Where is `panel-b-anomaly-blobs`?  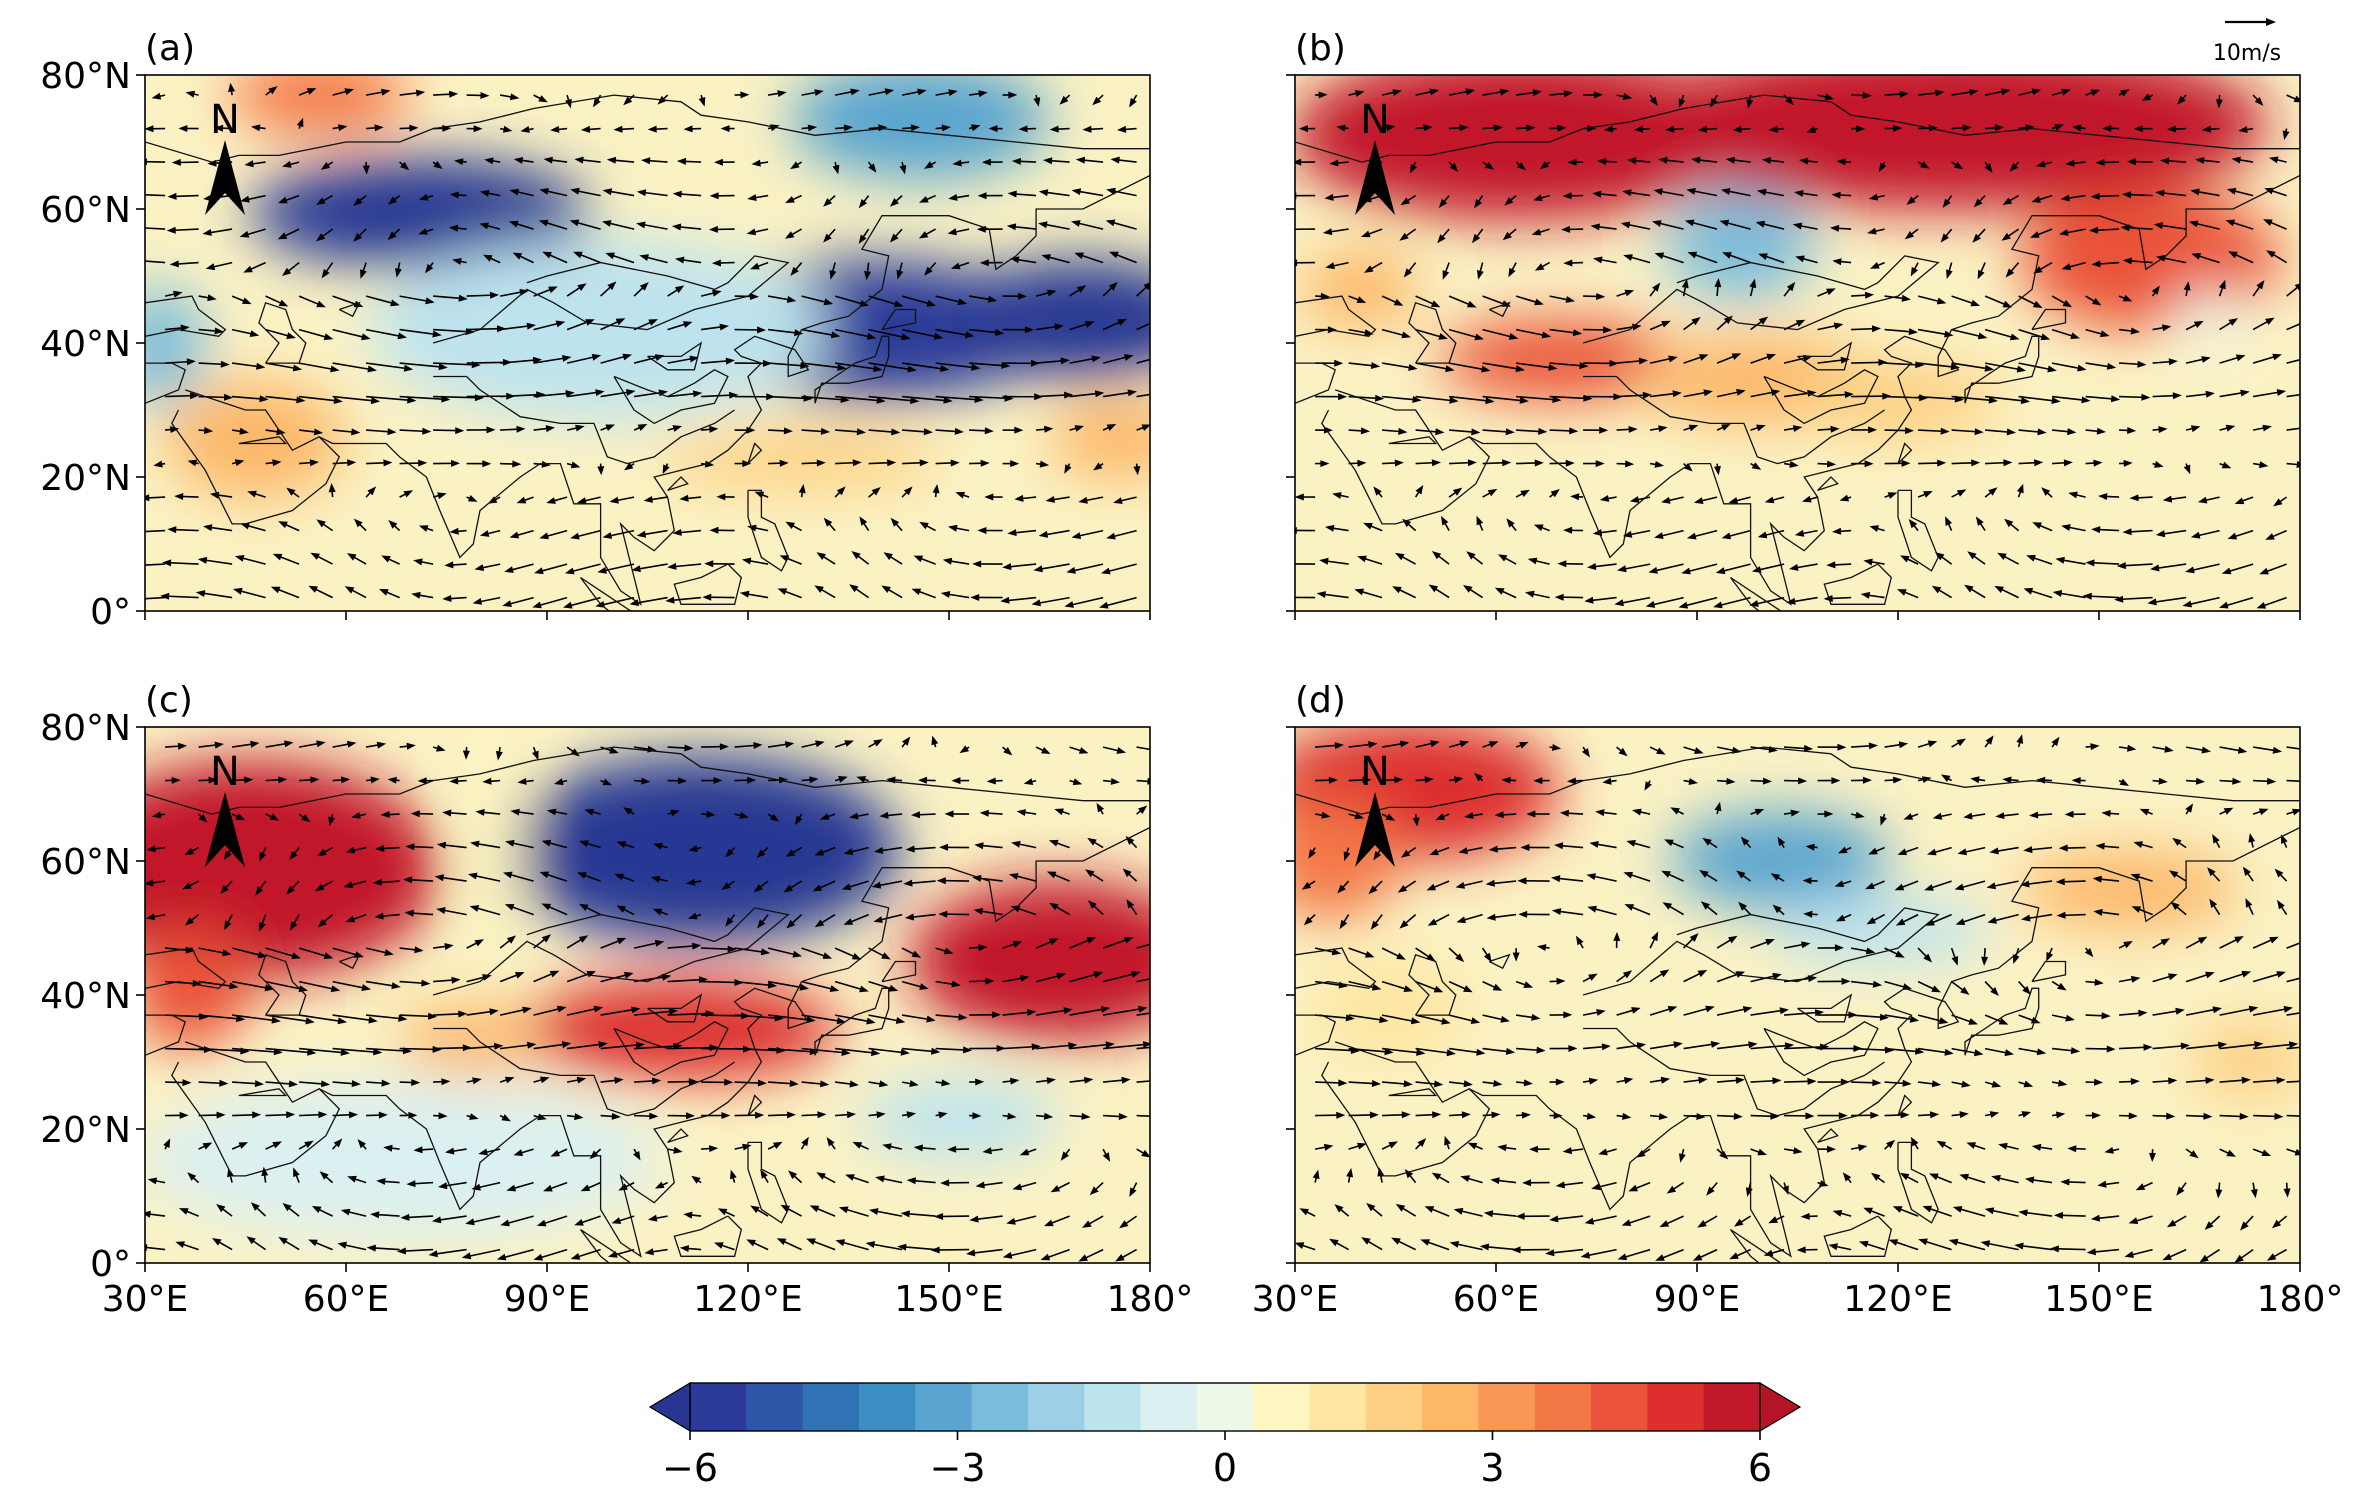
panel-b-anomaly-blobs is located at coordinates (1787, 257).